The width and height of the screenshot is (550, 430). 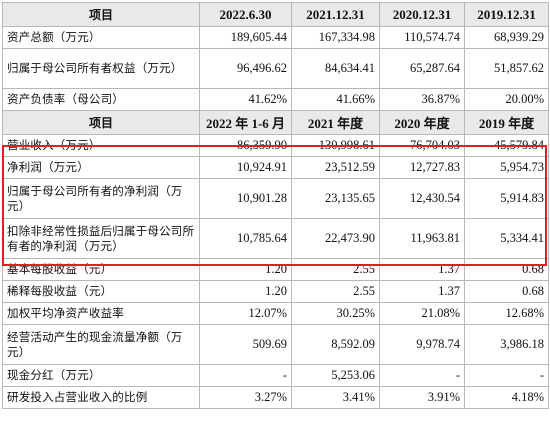 I want to click on row-label: 加权平均净资产收益率, so click(x=101, y=313).